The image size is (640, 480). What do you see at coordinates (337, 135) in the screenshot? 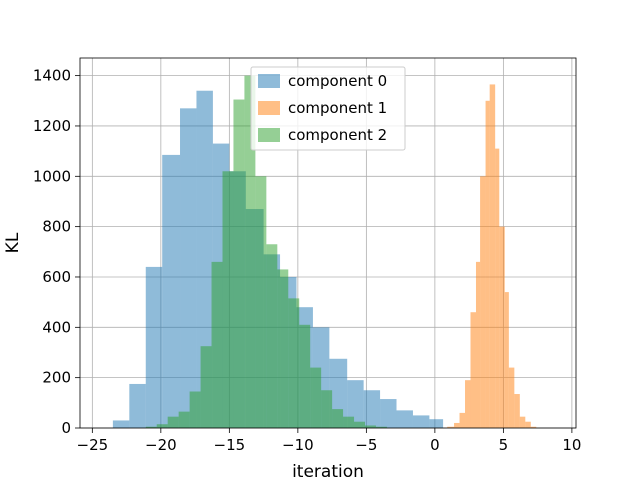
I see `legend-label: component 2` at bounding box center [337, 135].